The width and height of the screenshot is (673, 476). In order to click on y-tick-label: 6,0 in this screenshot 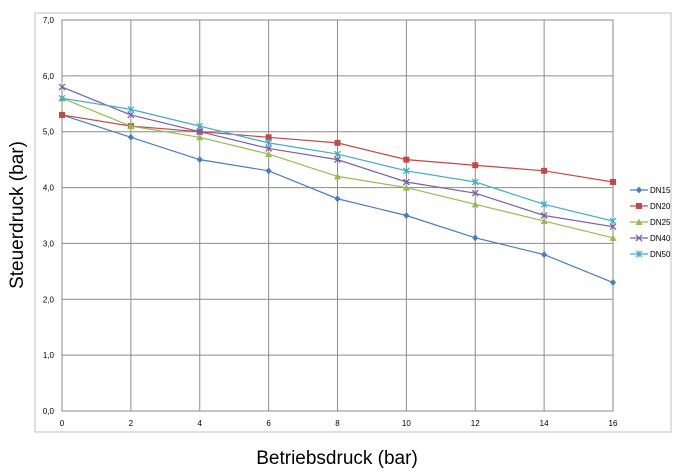, I will do `click(49, 76)`.